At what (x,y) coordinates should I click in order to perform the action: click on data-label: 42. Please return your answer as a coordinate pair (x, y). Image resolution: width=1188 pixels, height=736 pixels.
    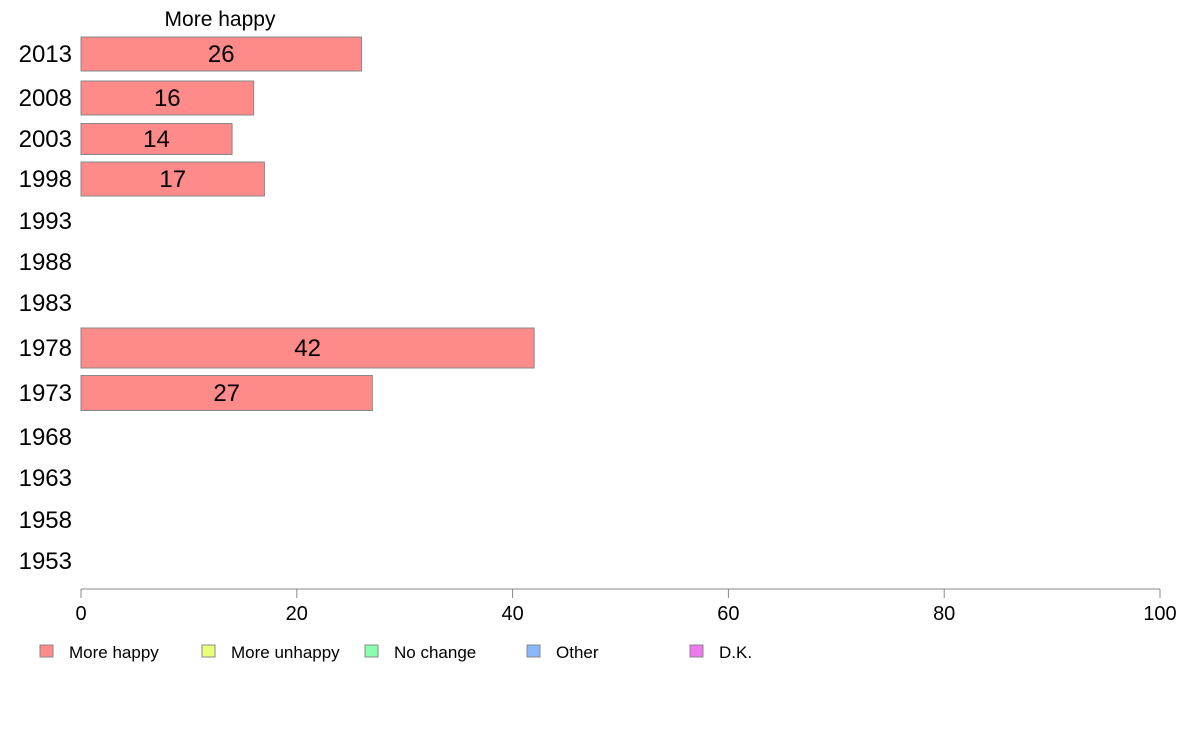
    Looking at the image, I should click on (307, 348).